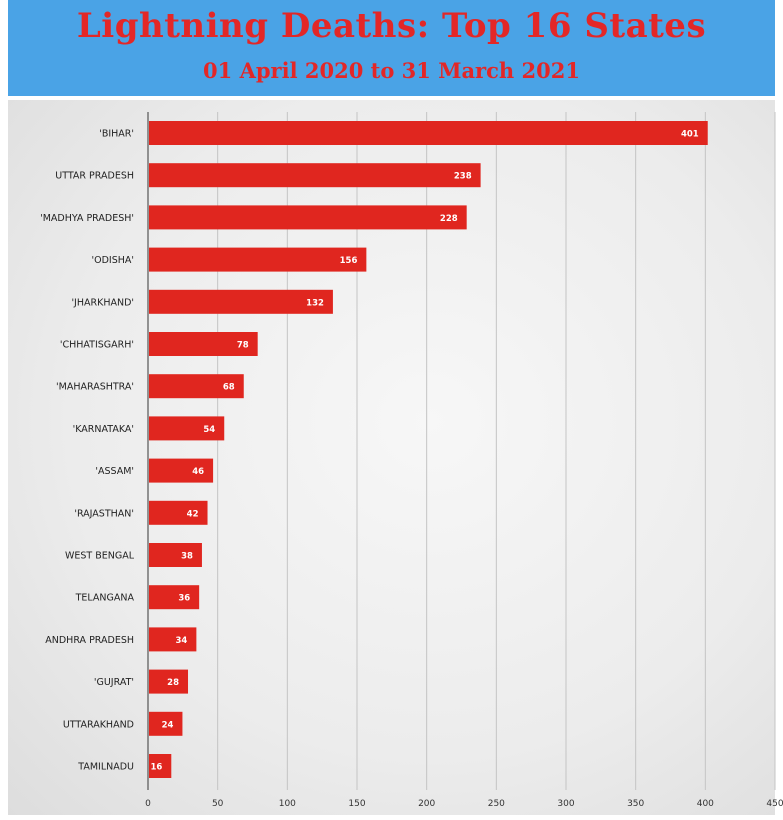 The width and height of the screenshot is (783, 820). I want to click on x-tick-labels: 0 50 100 150 200 250 300 350 400 450, so click(464, 804).